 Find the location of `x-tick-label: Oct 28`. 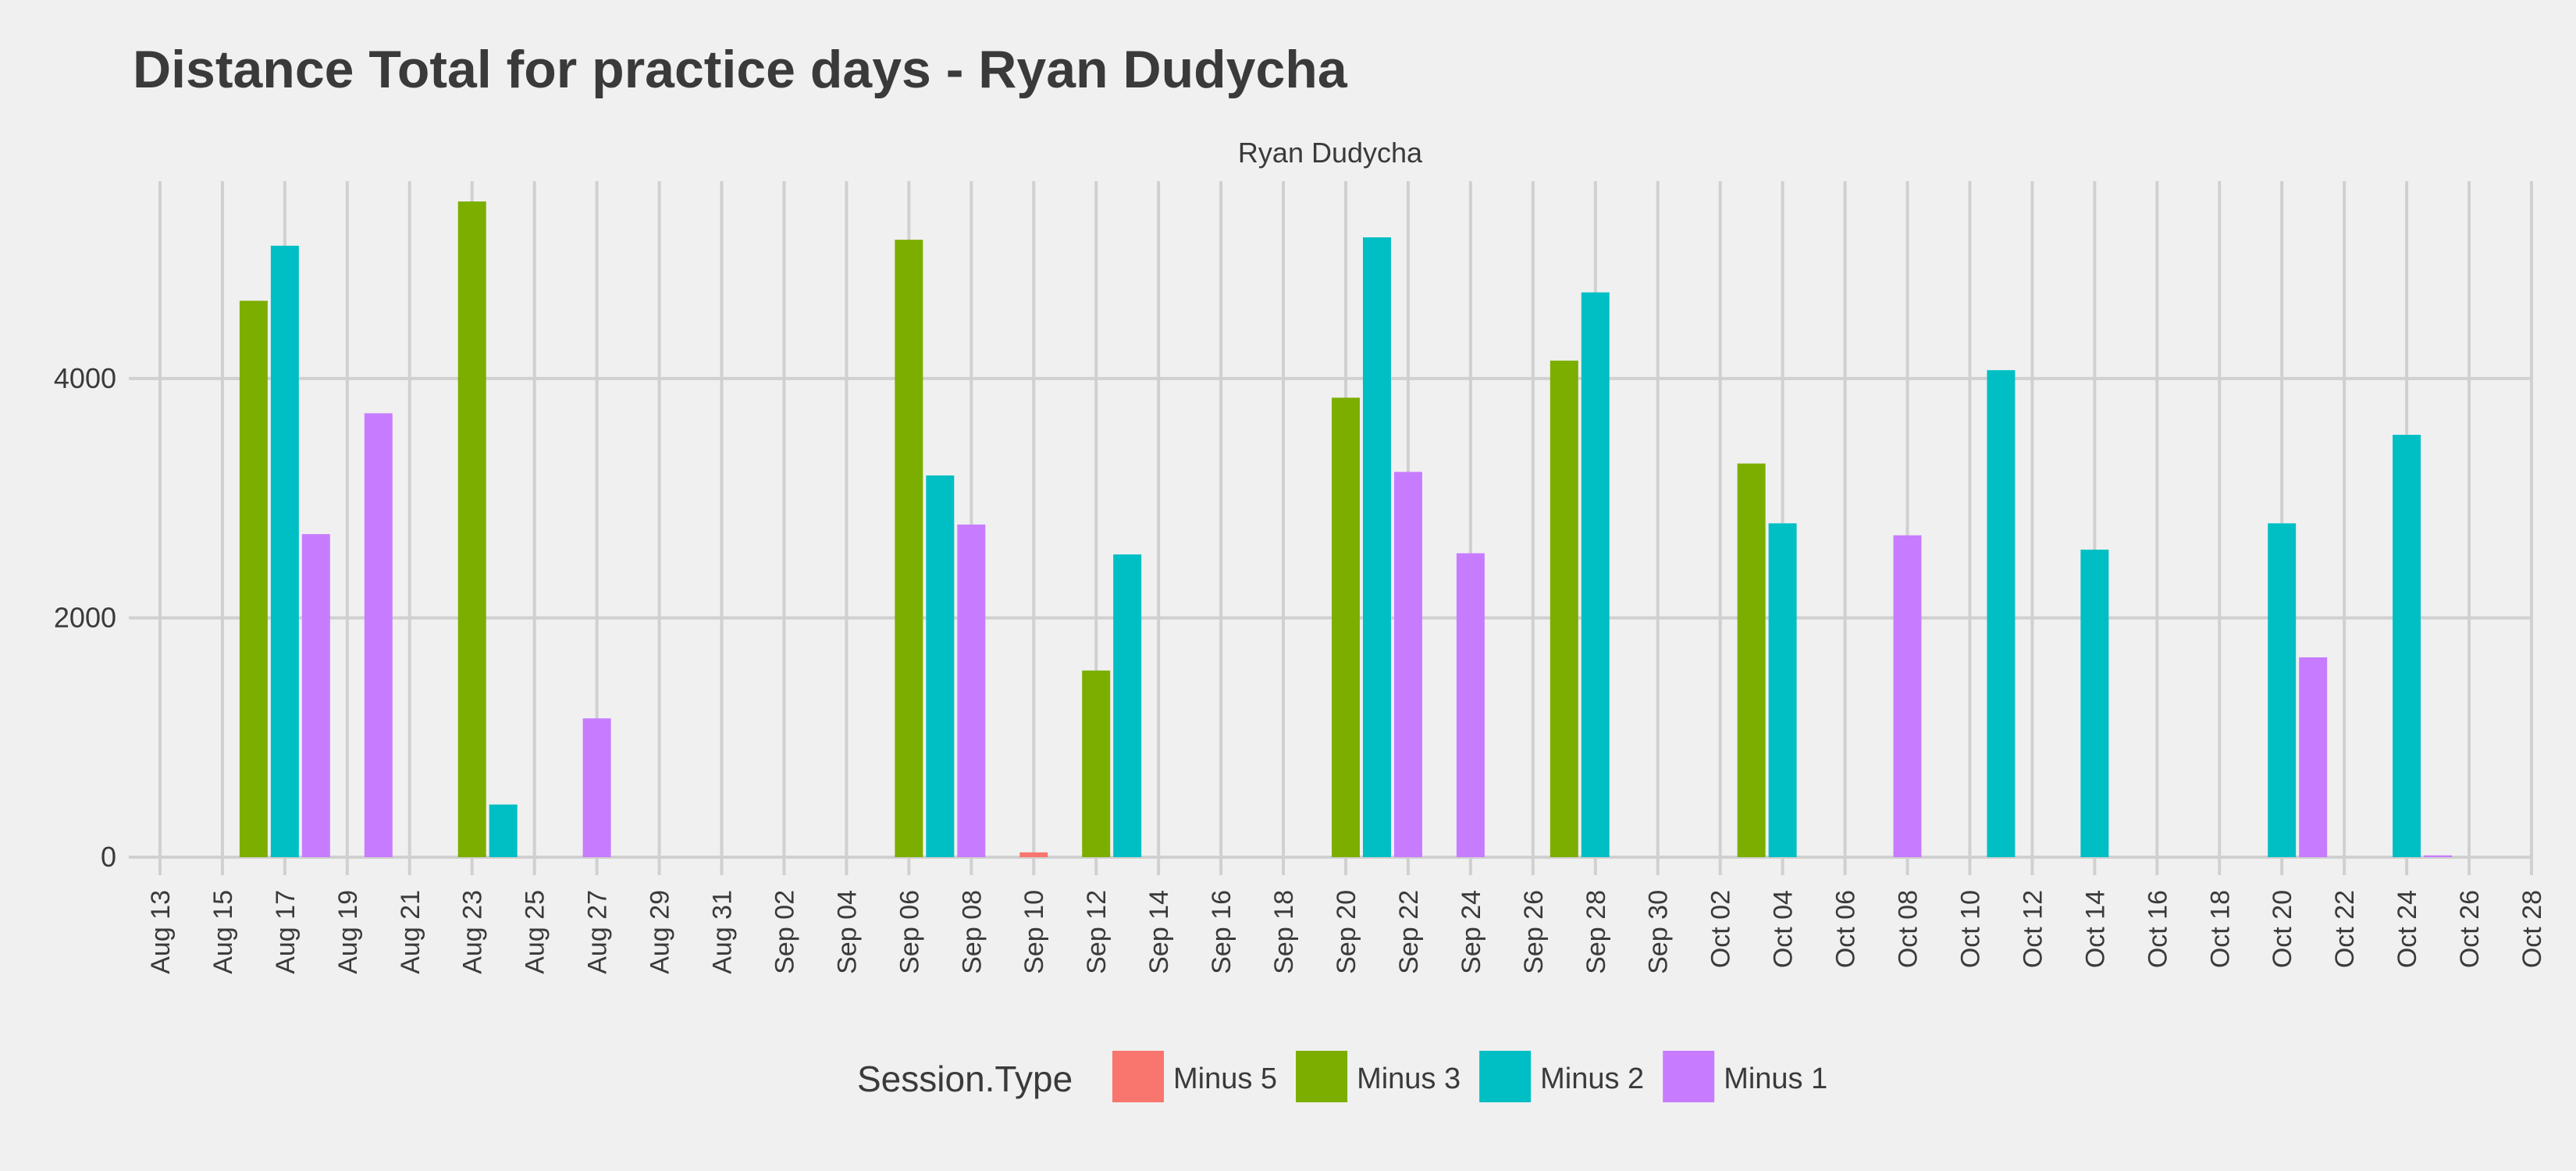

x-tick-label: Oct 28 is located at coordinates (2532, 929).